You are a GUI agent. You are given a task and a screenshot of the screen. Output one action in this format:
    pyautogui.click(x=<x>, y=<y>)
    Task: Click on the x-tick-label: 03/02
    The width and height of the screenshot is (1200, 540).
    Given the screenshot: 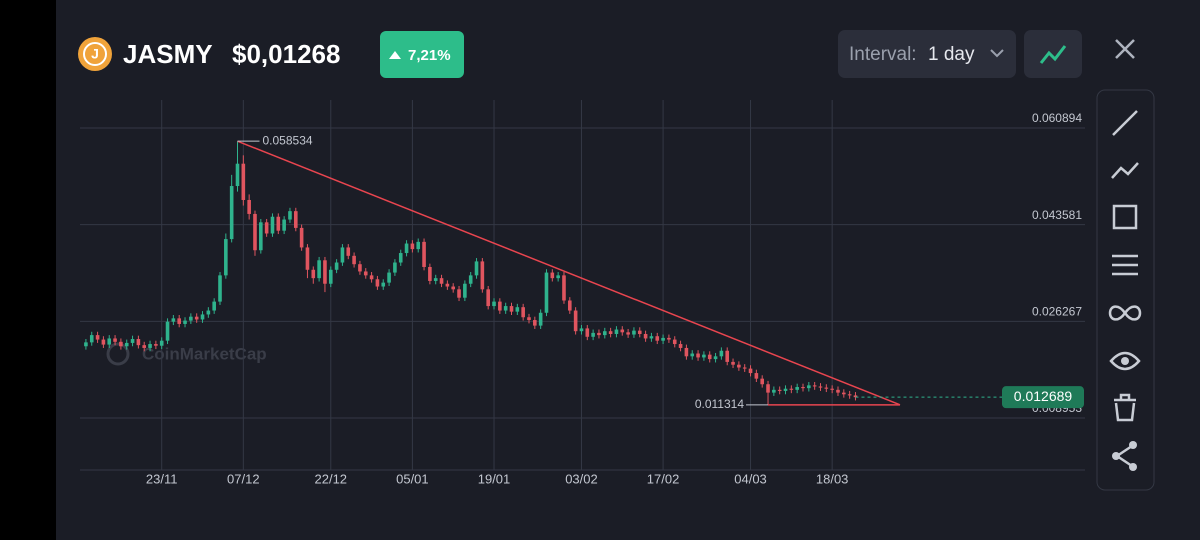 What is the action you would take?
    pyautogui.click(x=581, y=478)
    